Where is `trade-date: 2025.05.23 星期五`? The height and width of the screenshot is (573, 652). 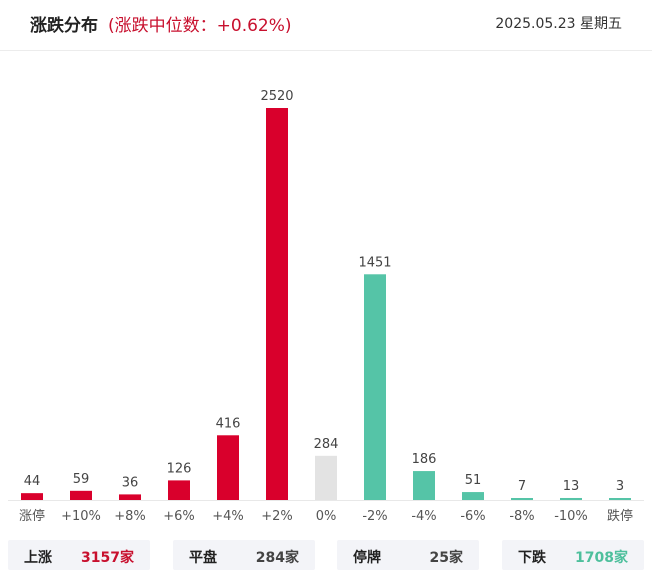
trade-date: 2025.05.23 星期五 is located at coordinates (558, 24).